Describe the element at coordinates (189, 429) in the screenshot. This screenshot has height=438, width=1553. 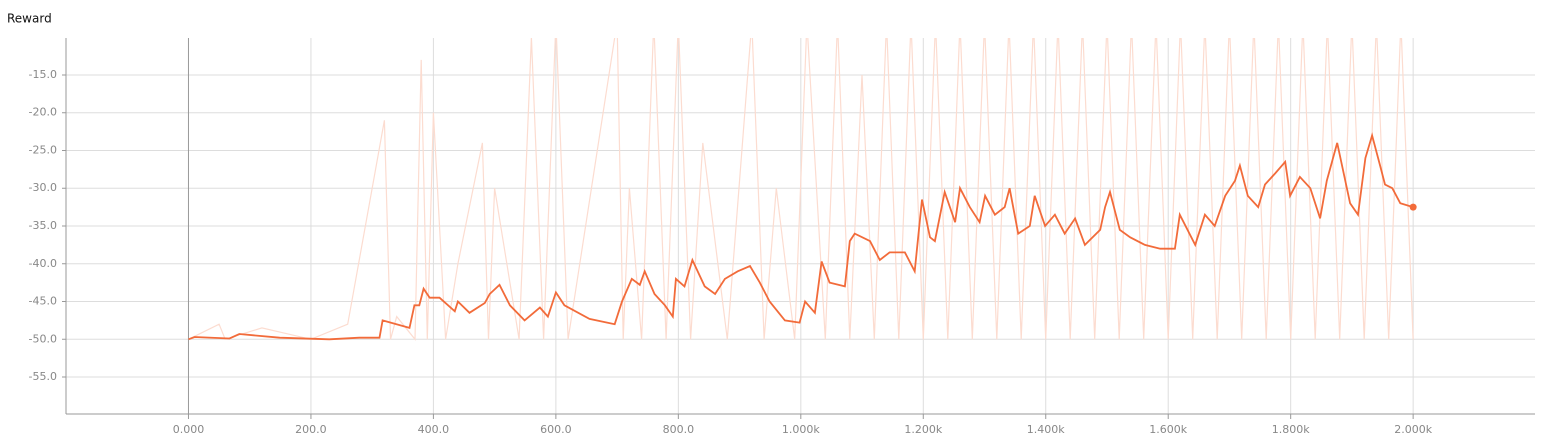
I see `x-tick-label: 0.000` at that location.